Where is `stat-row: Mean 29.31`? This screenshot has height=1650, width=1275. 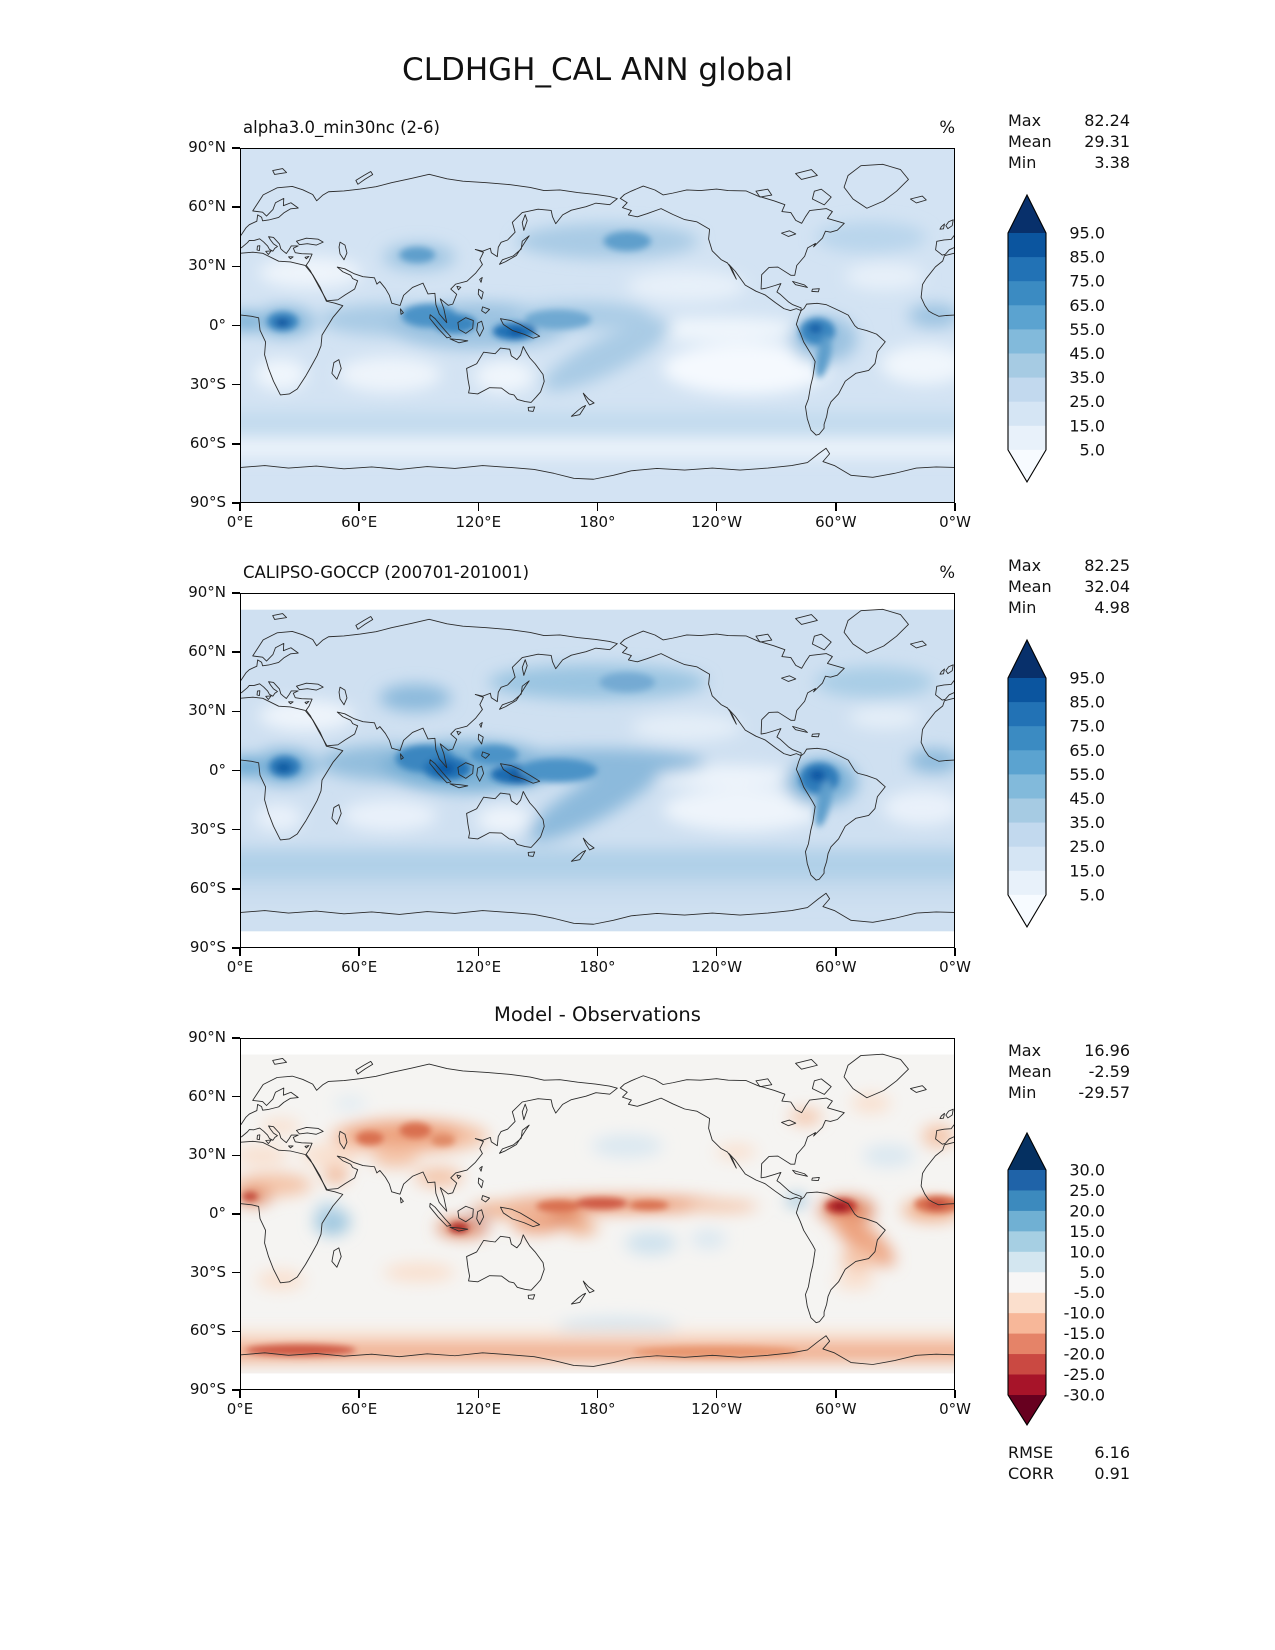
stat-row: Mean 29.31 is located at coordinates (1069, 141).